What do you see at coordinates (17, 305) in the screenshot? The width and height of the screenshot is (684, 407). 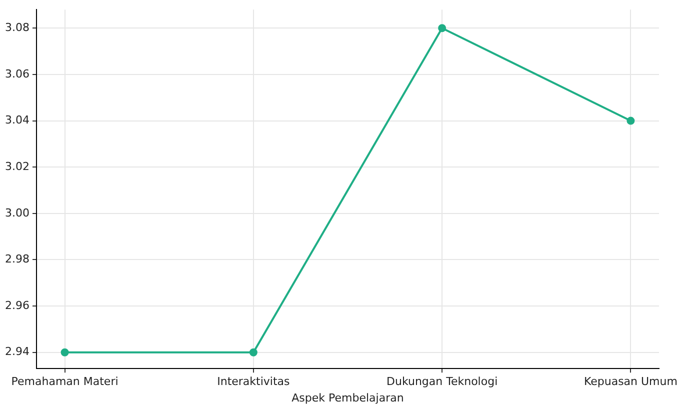 I see `y-tick-label: 2.96` at bounding box center [17, 305].